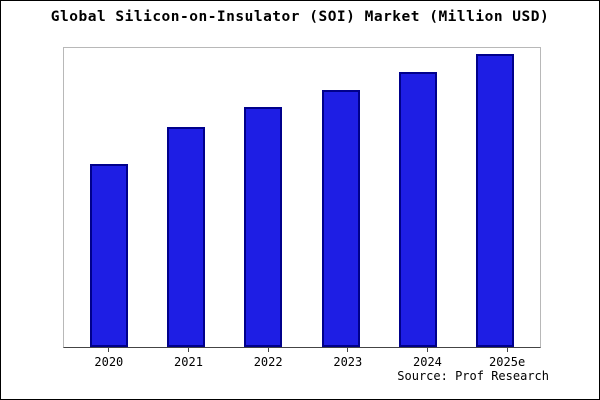 The height and width of the screenshot is (400, 600). Describe the element at coordinates (340, 218) in the screenshot. I see `bar-2023` at that location.